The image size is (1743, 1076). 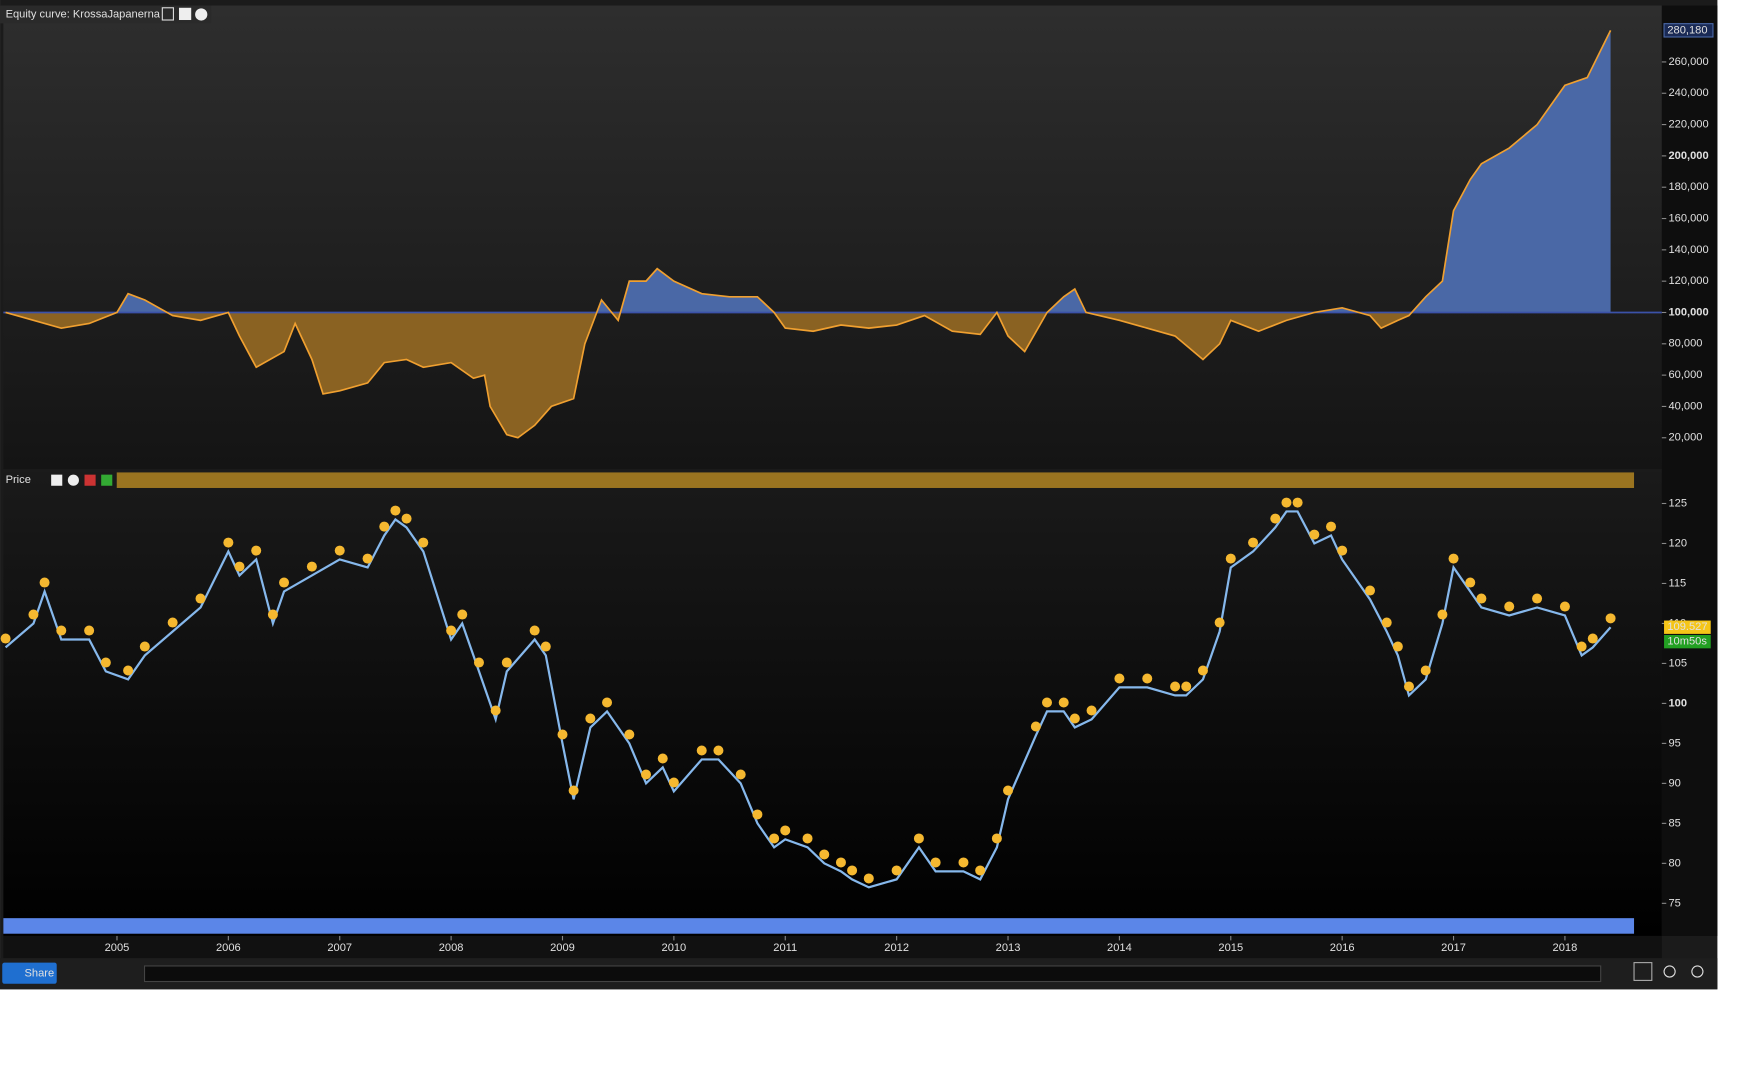 What do you see at coordinates (1687, 642) in the screenshot?
I see `countdown: 10m50s` at bounding box center [1687, 642].